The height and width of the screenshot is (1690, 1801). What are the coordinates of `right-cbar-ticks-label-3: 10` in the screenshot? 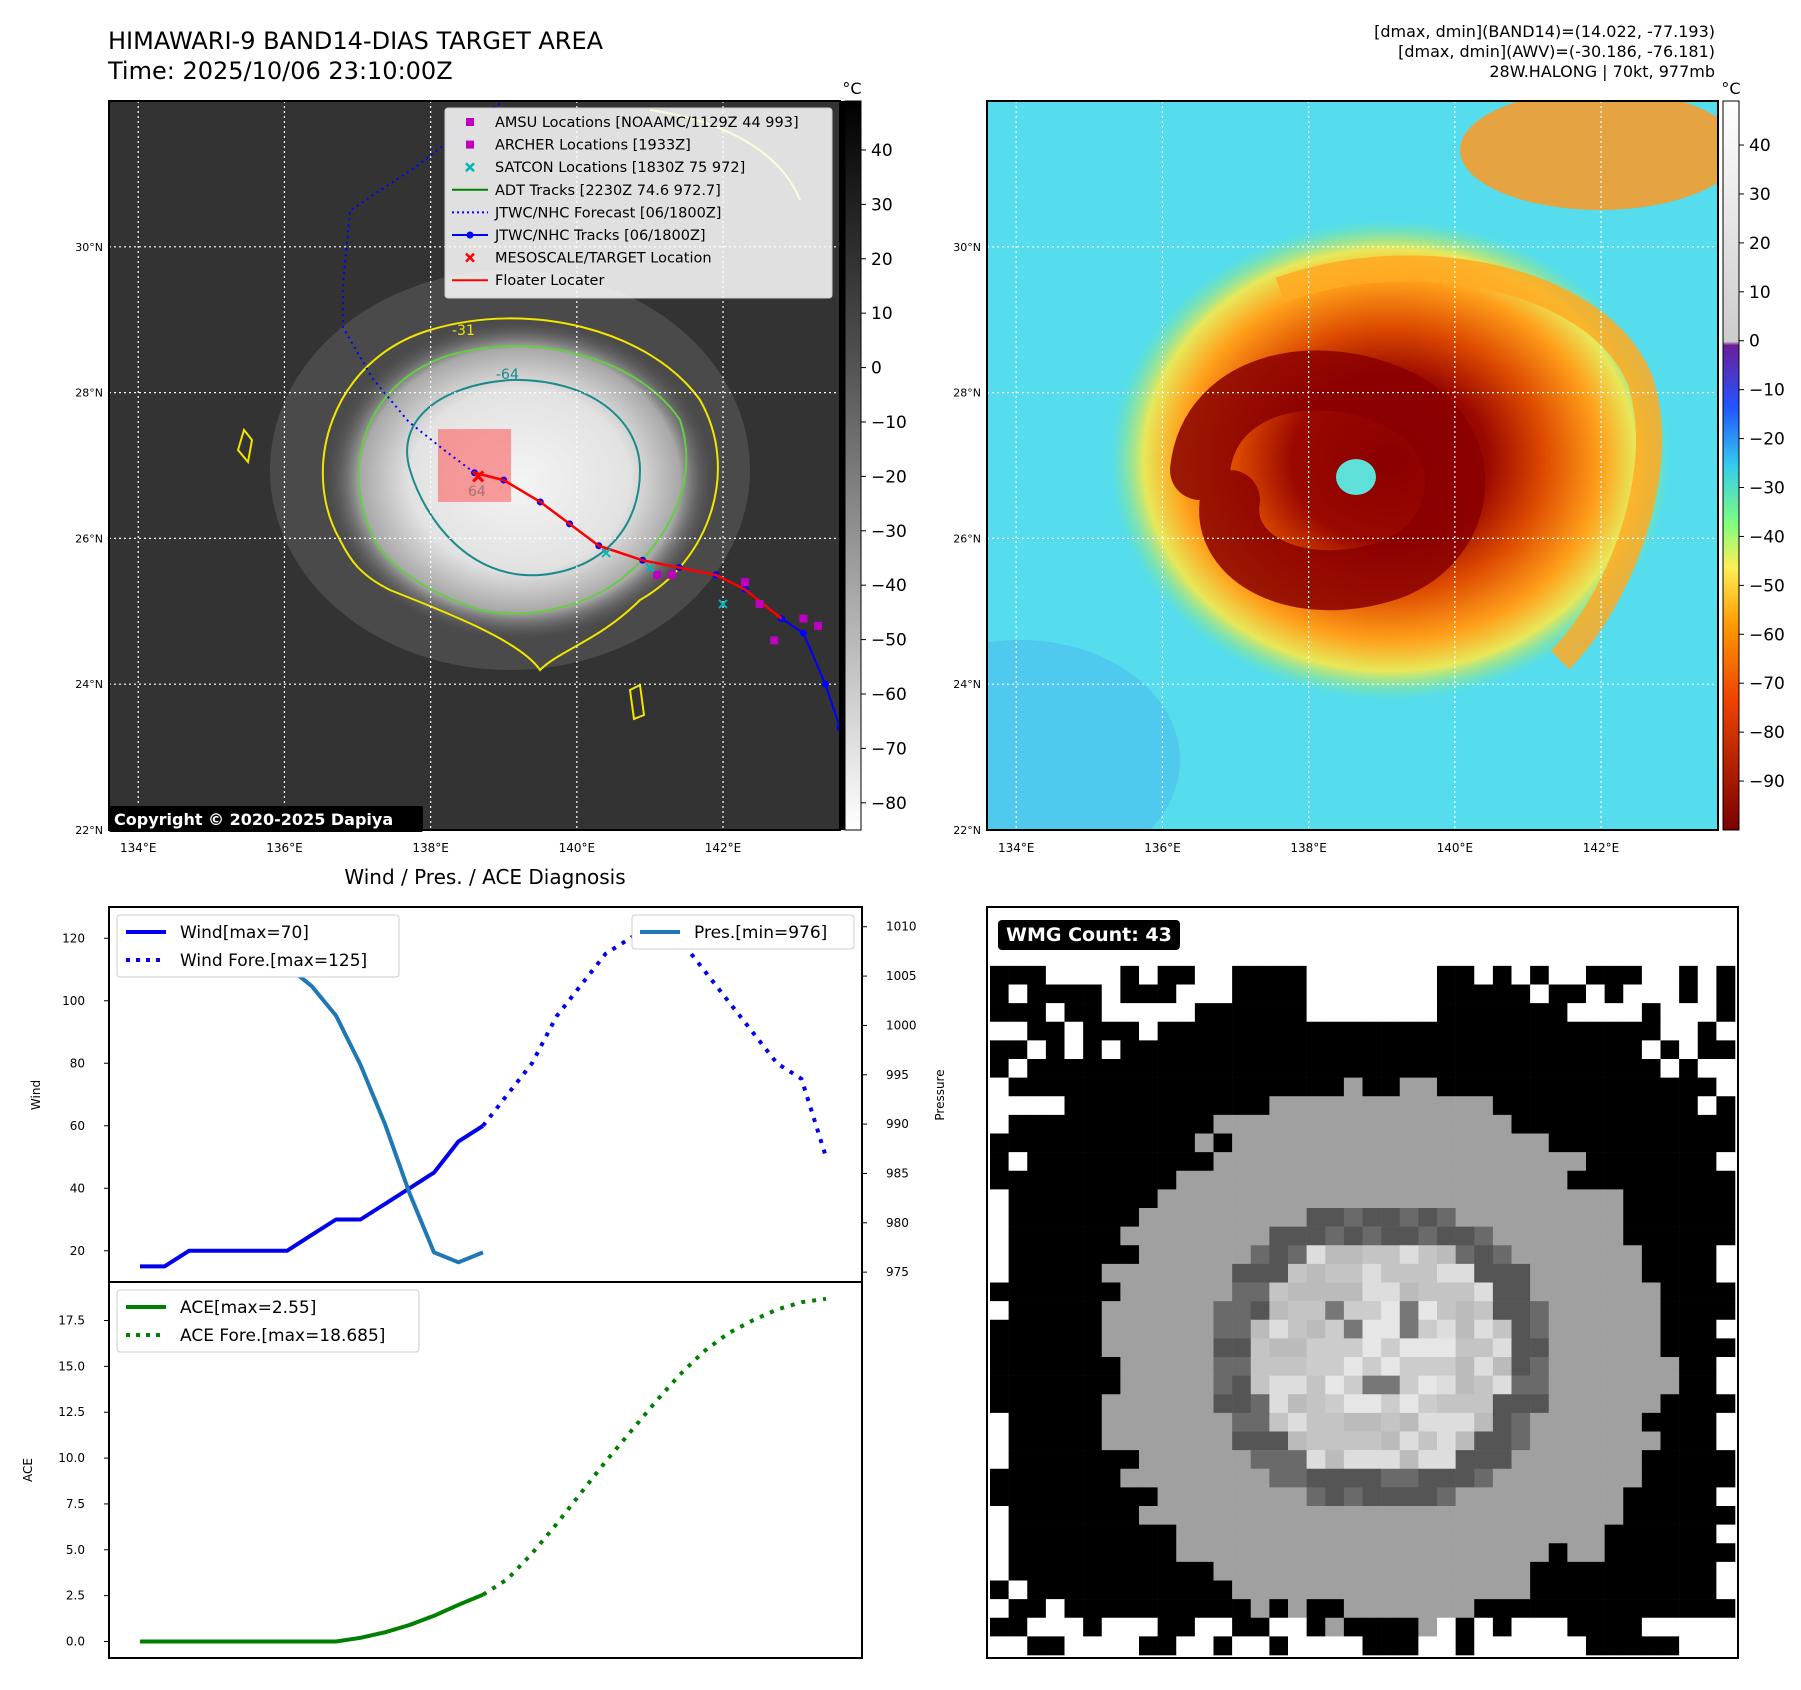 It's located at (1760, 293).